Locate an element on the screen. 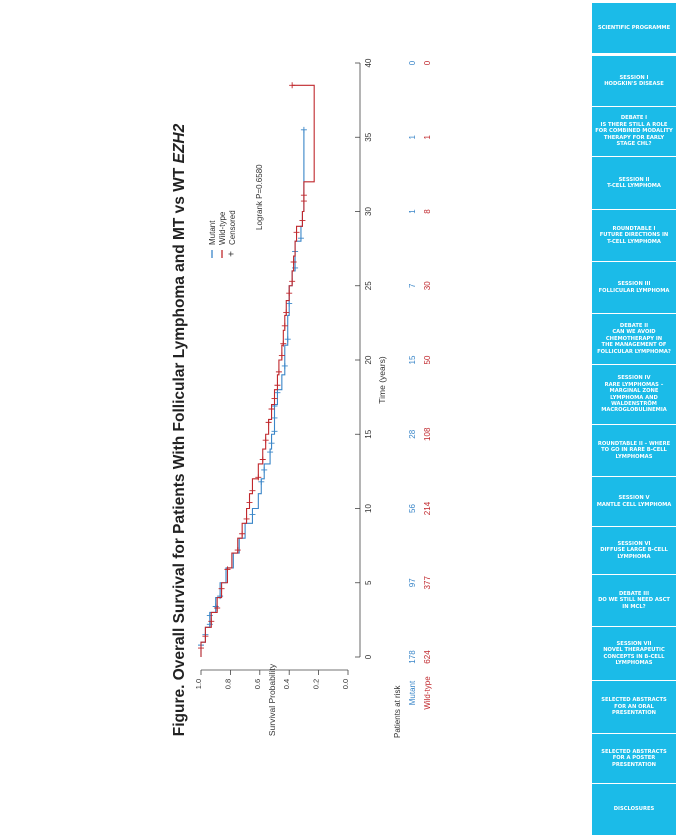 This screenshot has width=676, height=836. sidebar-item: SESSION II T-CELL LYMPHOMA is located at coordinates (634, 183).